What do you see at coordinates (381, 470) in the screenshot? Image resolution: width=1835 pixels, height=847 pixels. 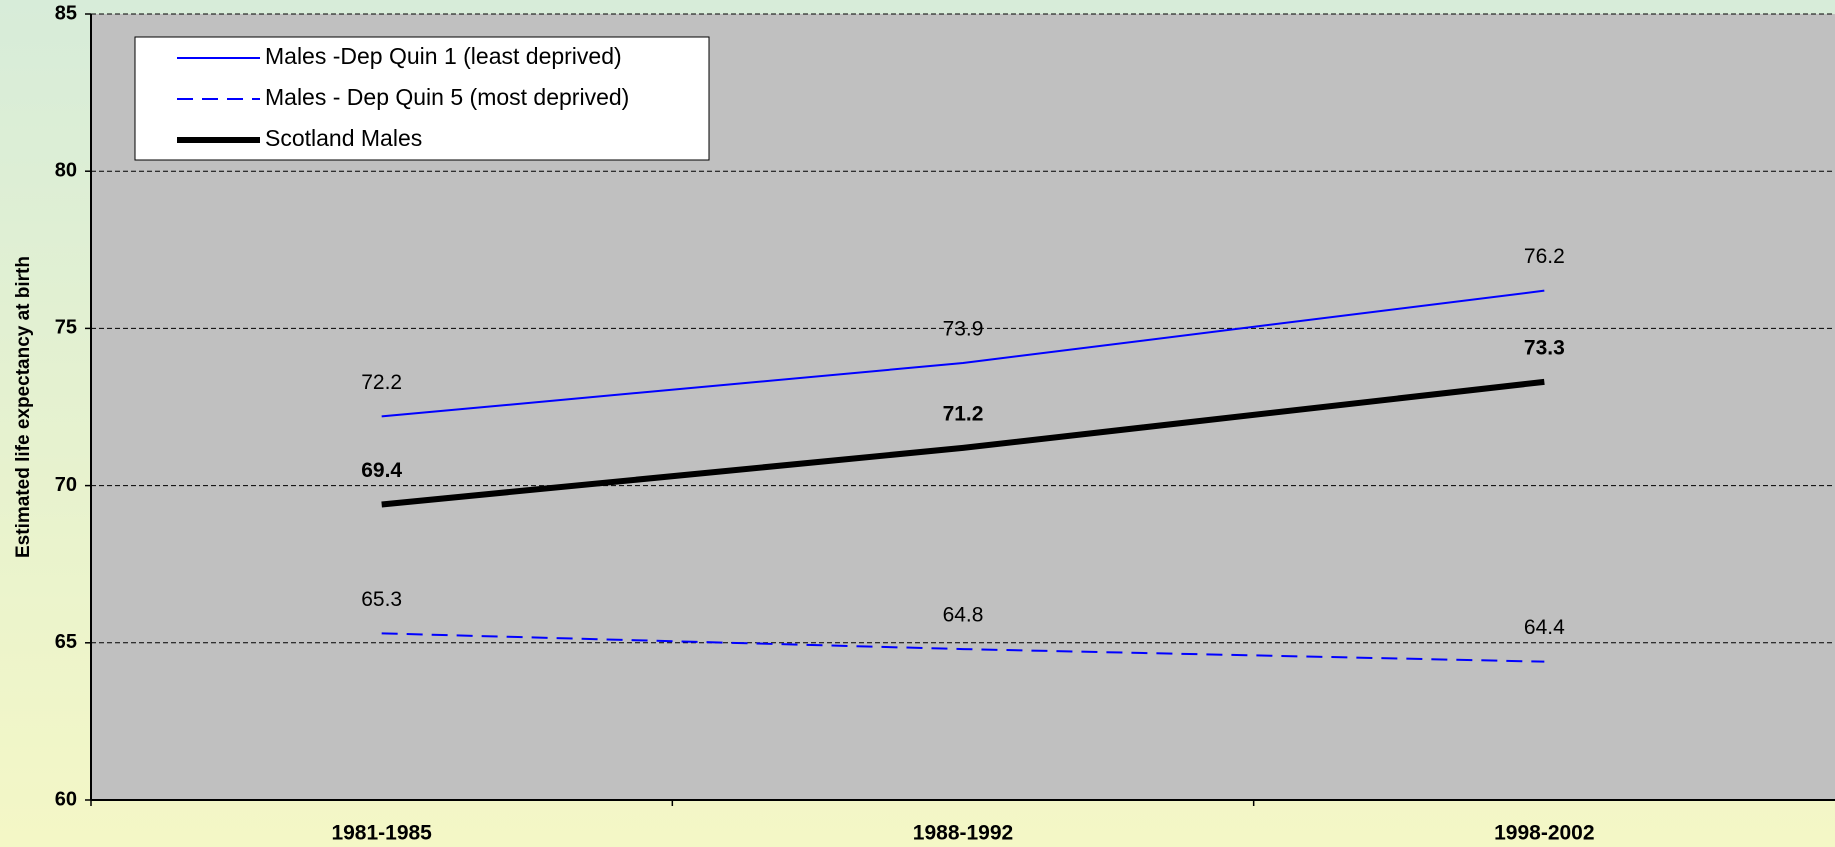 I see `data-label: 69.4` at bounding box center [381, 470].